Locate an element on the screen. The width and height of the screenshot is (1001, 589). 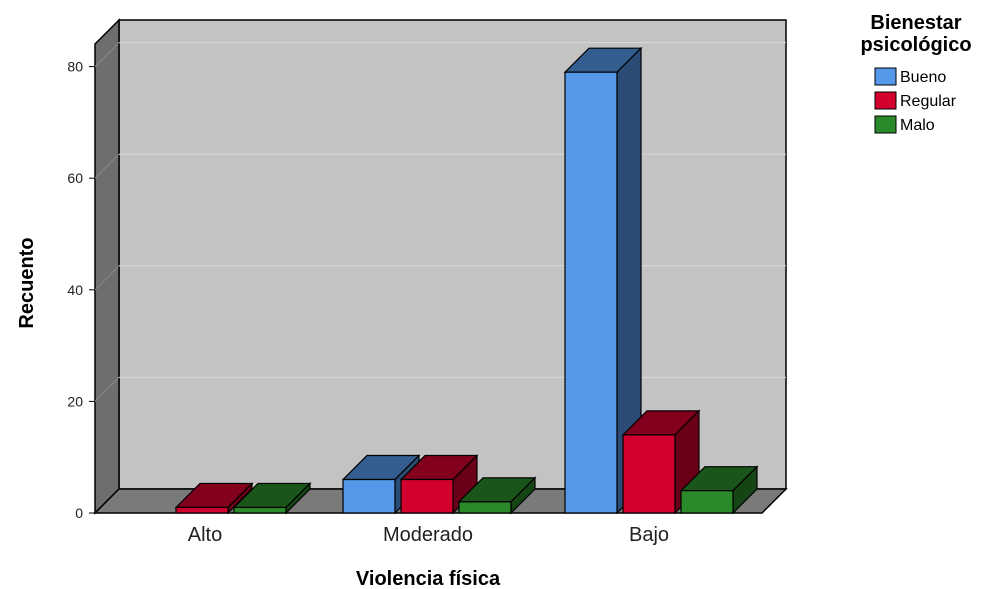
x-axis-title: Violencia física is located at coordinates (428, 578).